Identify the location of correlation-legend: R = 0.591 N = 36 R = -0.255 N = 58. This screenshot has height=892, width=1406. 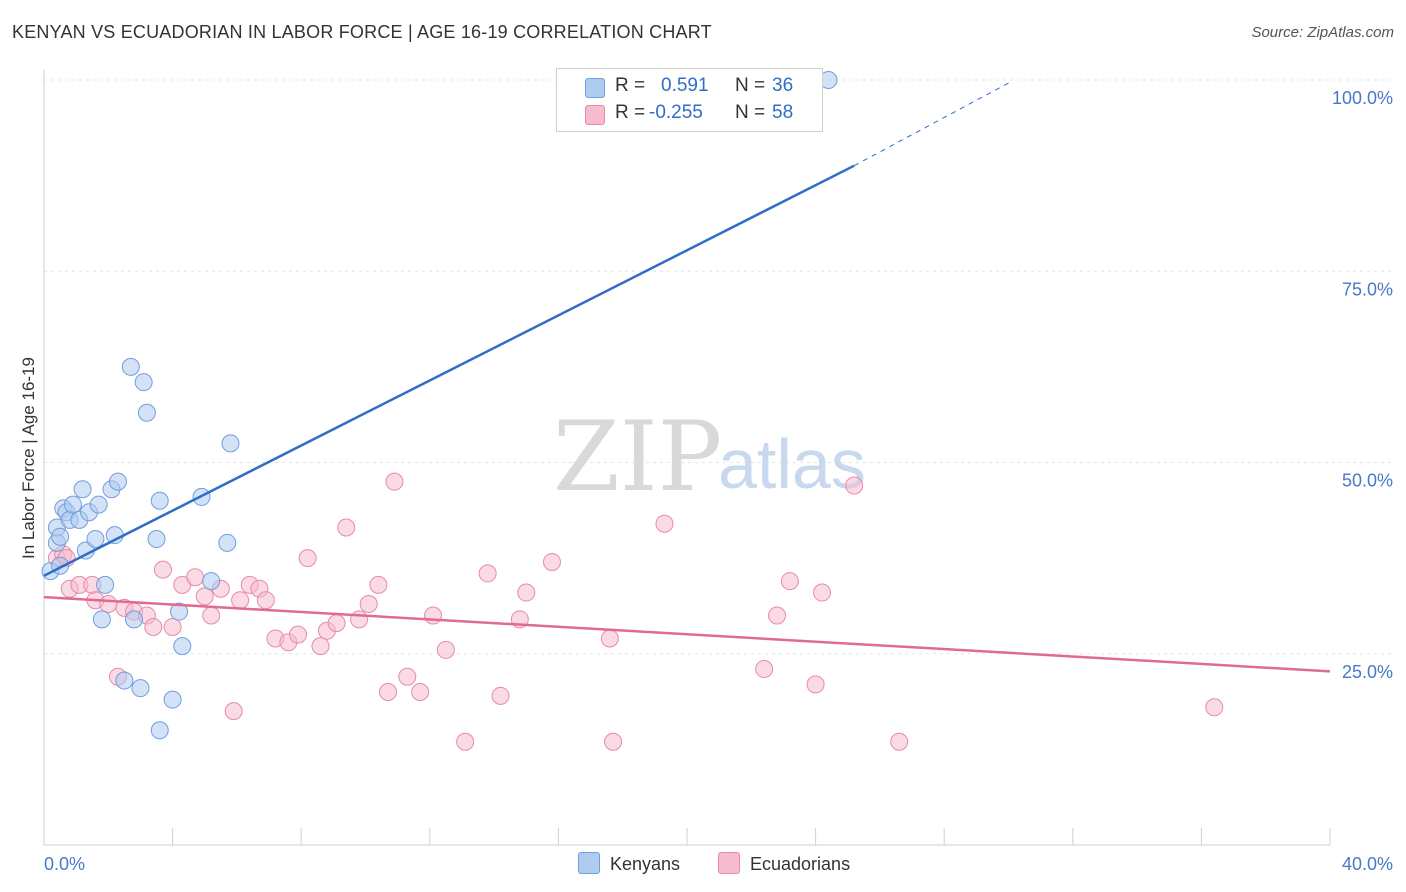
(689, 100).